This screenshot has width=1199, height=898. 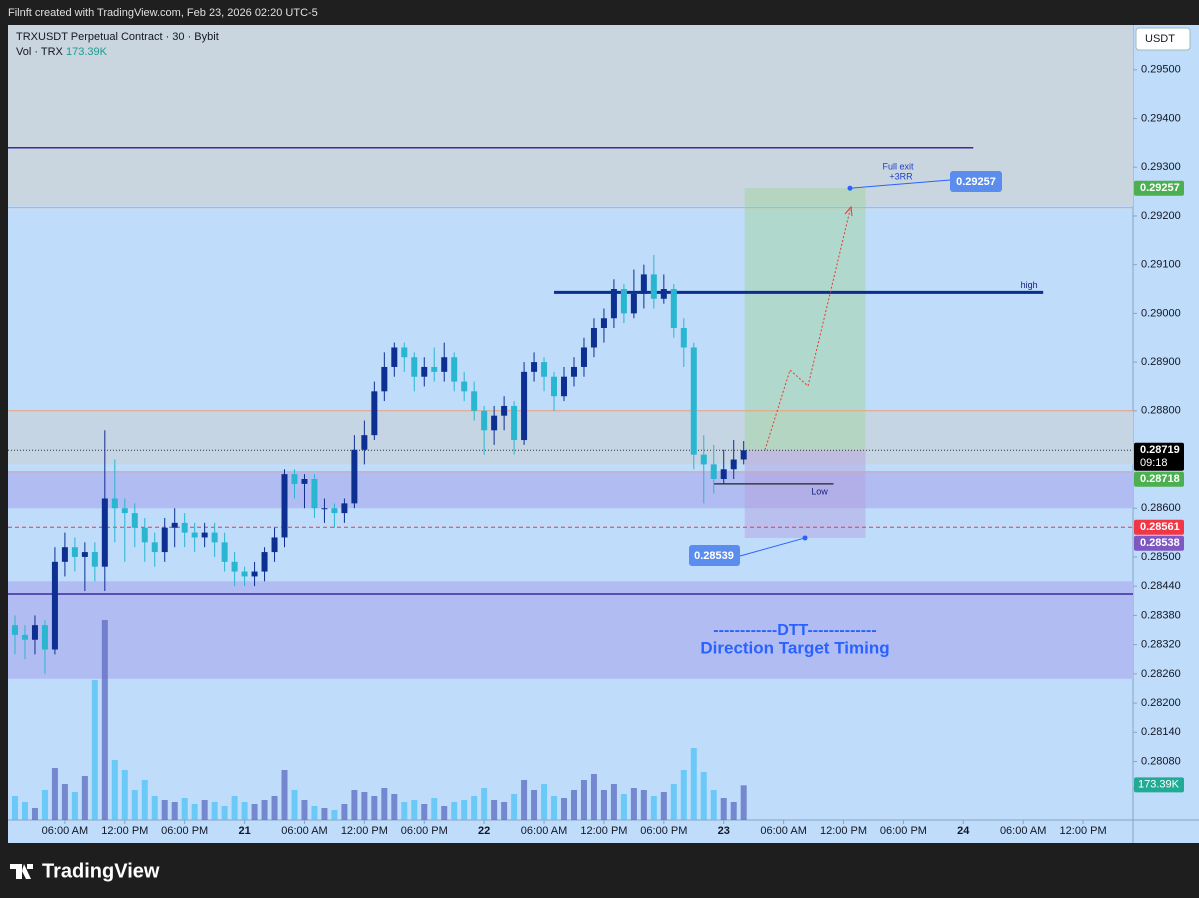 What do you see at coordinates (1161, 645) in the screenshot?
I see `y-tick-label: 0.28320` at bounding box center [1161, 645].